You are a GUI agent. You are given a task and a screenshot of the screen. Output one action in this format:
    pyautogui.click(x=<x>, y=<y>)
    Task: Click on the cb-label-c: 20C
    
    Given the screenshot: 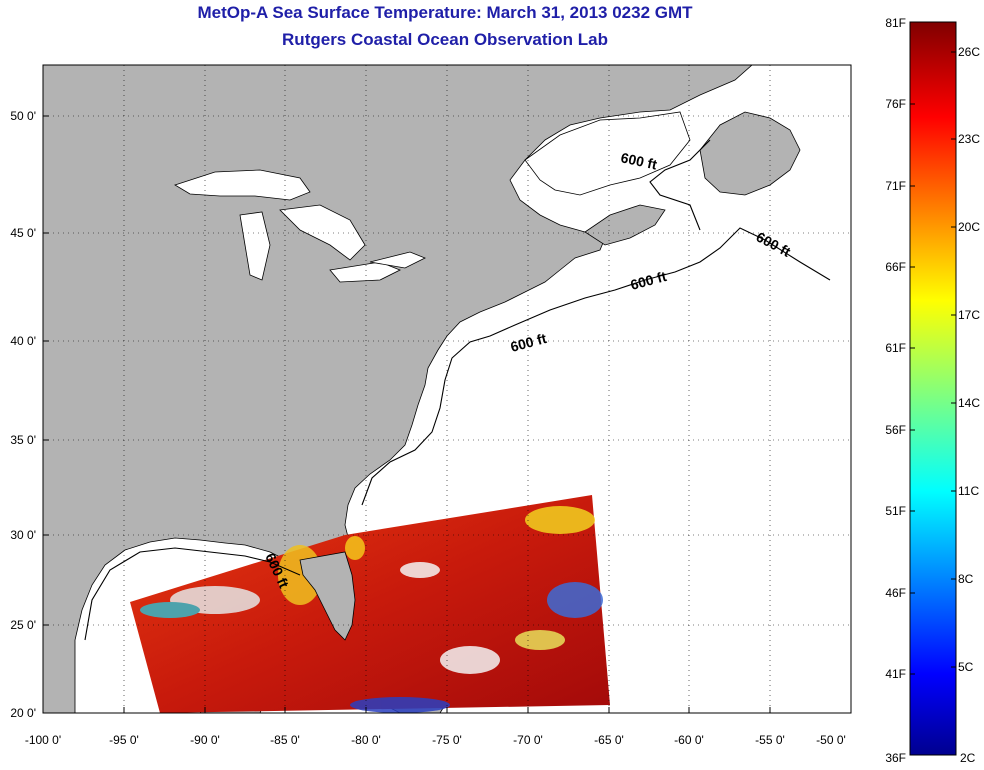 What is the action you would take?
    pyautogui.click(x=969, y=227)
    